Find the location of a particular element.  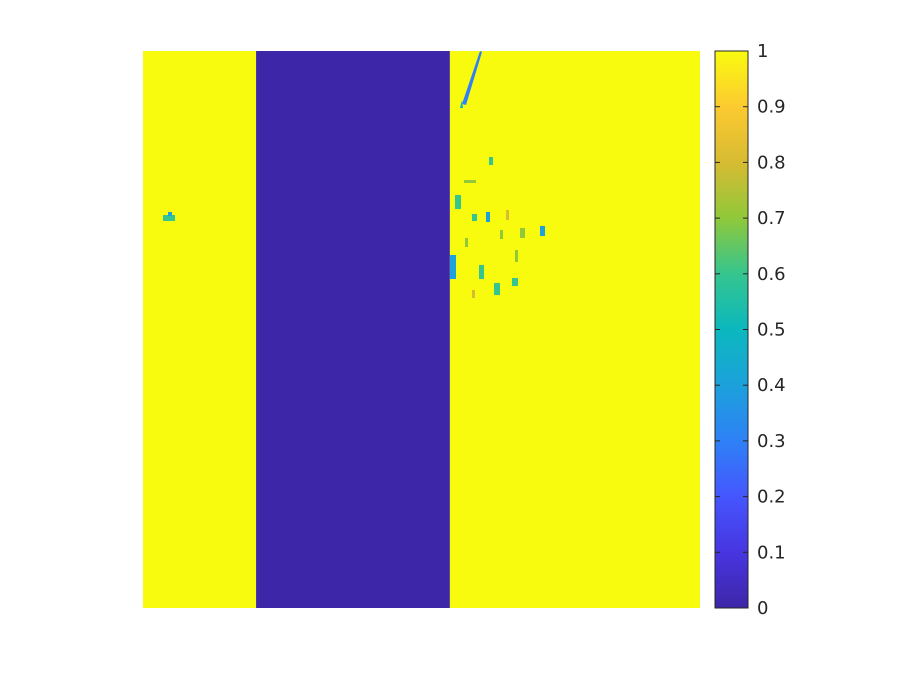

colorbar-tick-label: 0.6 is located at coordinates (771, 274).